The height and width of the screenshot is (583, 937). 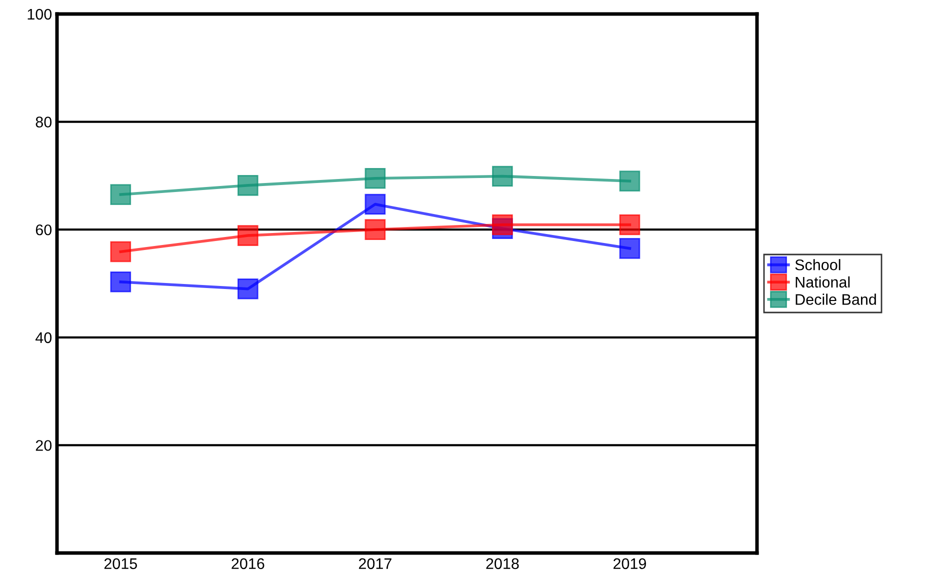 I want to click on x-tick-label: 2016, so click(x=248, y=564).